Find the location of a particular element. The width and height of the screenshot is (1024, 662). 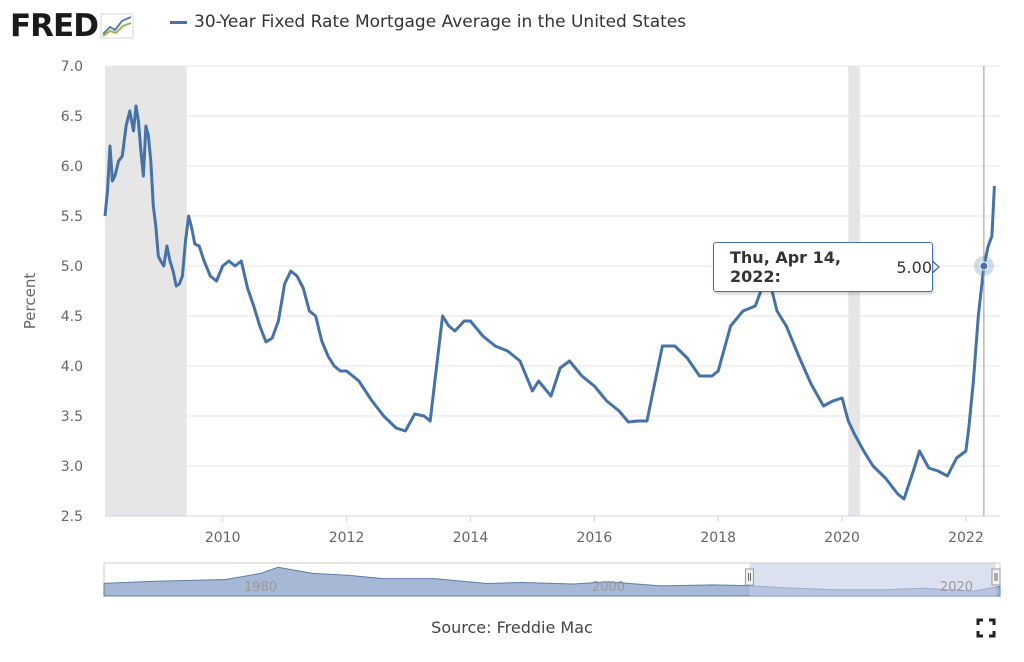

legend-swatch is located at coordinates (178, 22).